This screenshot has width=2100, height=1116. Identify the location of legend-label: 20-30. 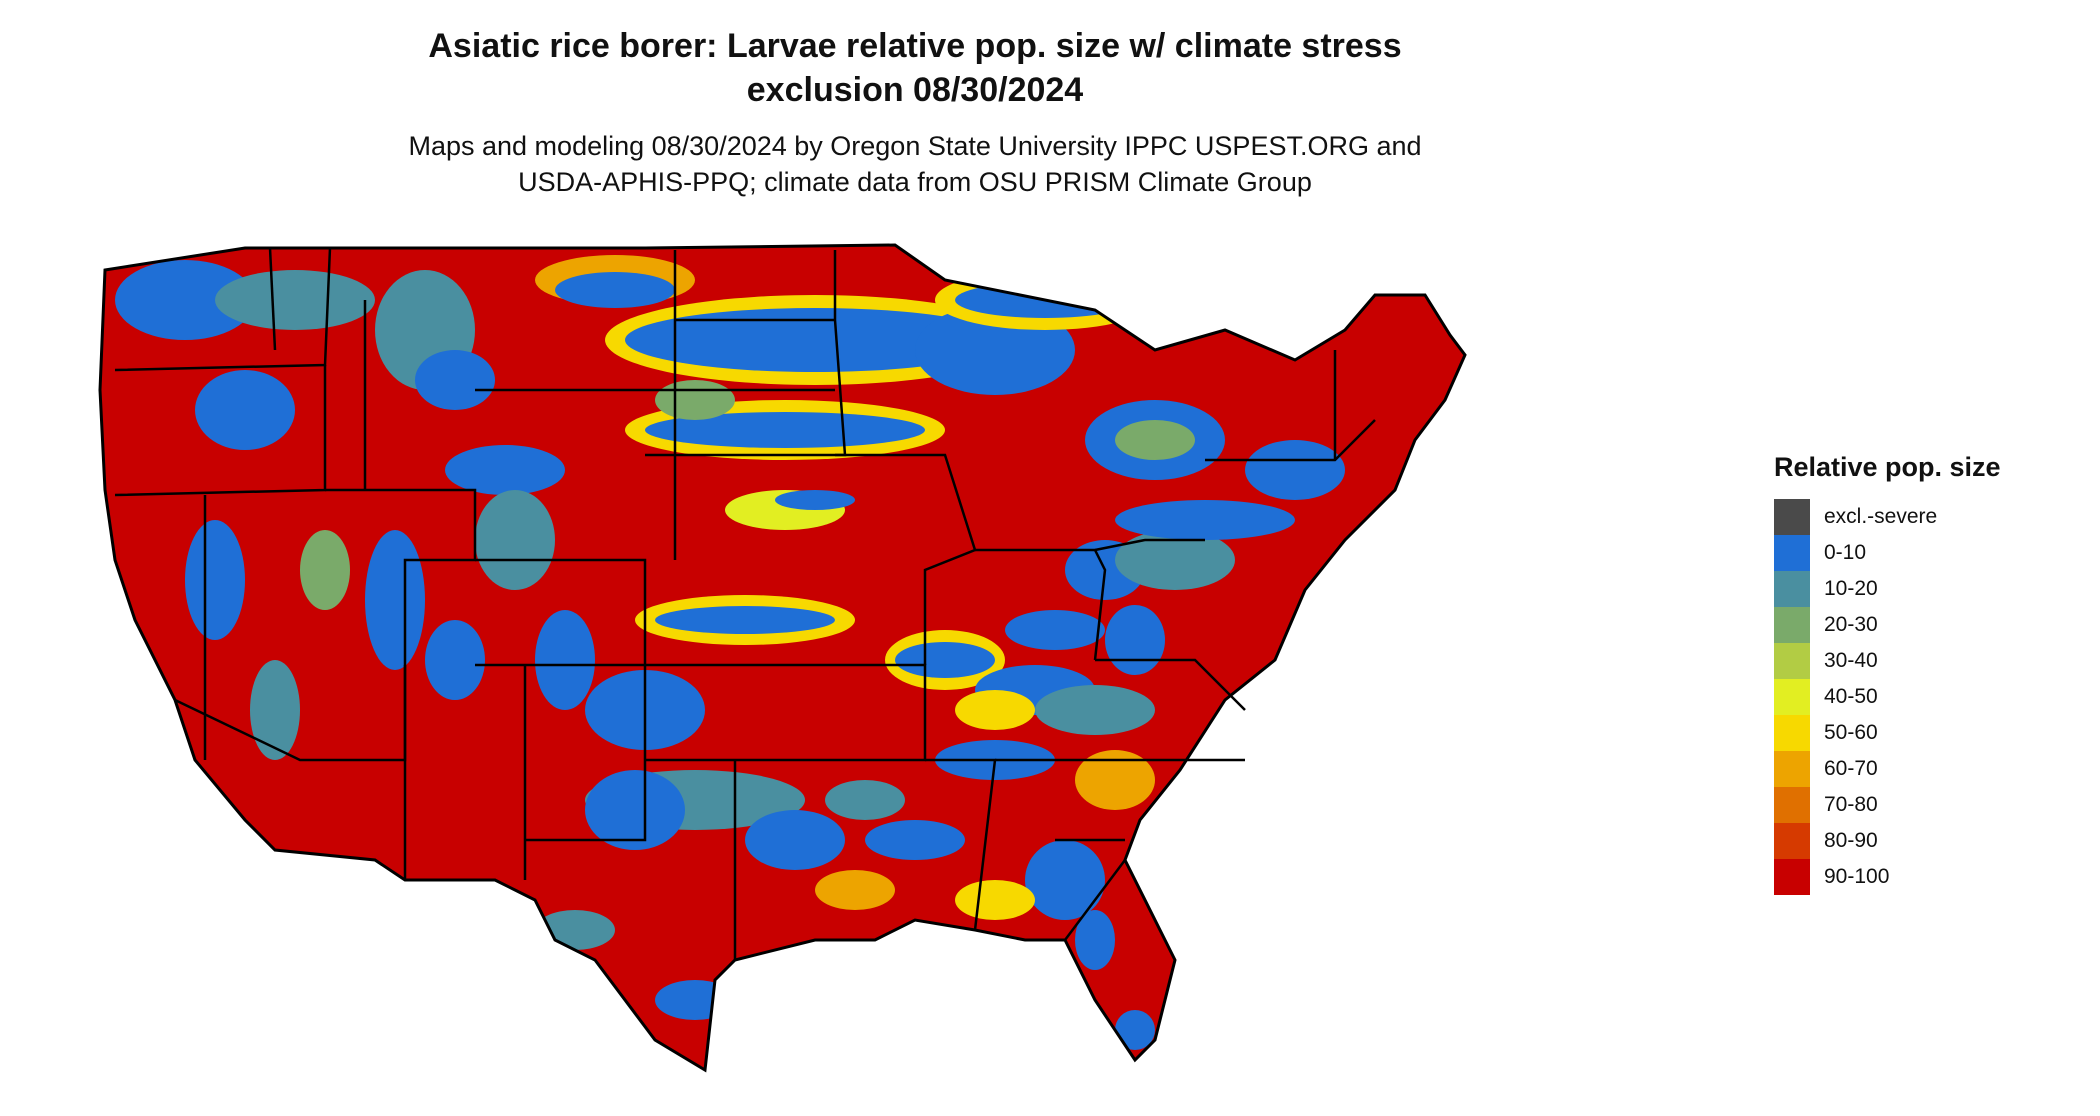
(1851, 624).